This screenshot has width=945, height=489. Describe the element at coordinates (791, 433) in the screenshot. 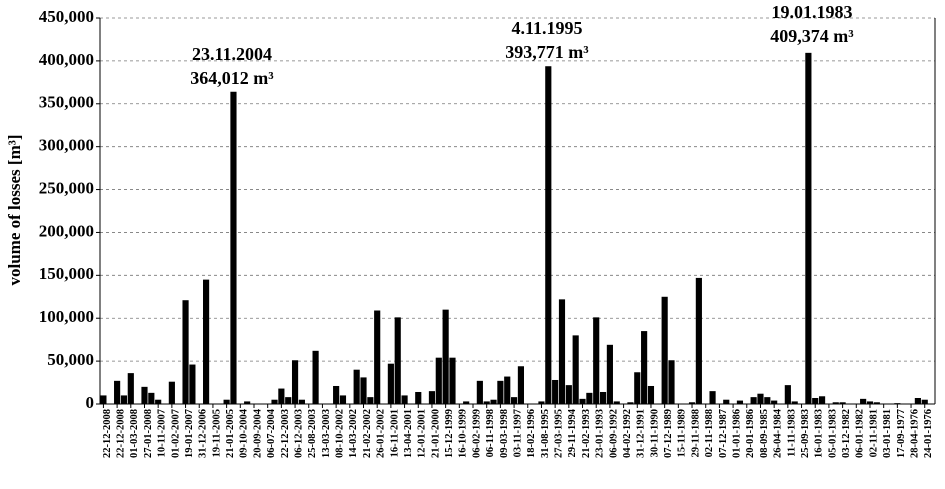

I see `x-tick-label: 11-11-1983` at that location.